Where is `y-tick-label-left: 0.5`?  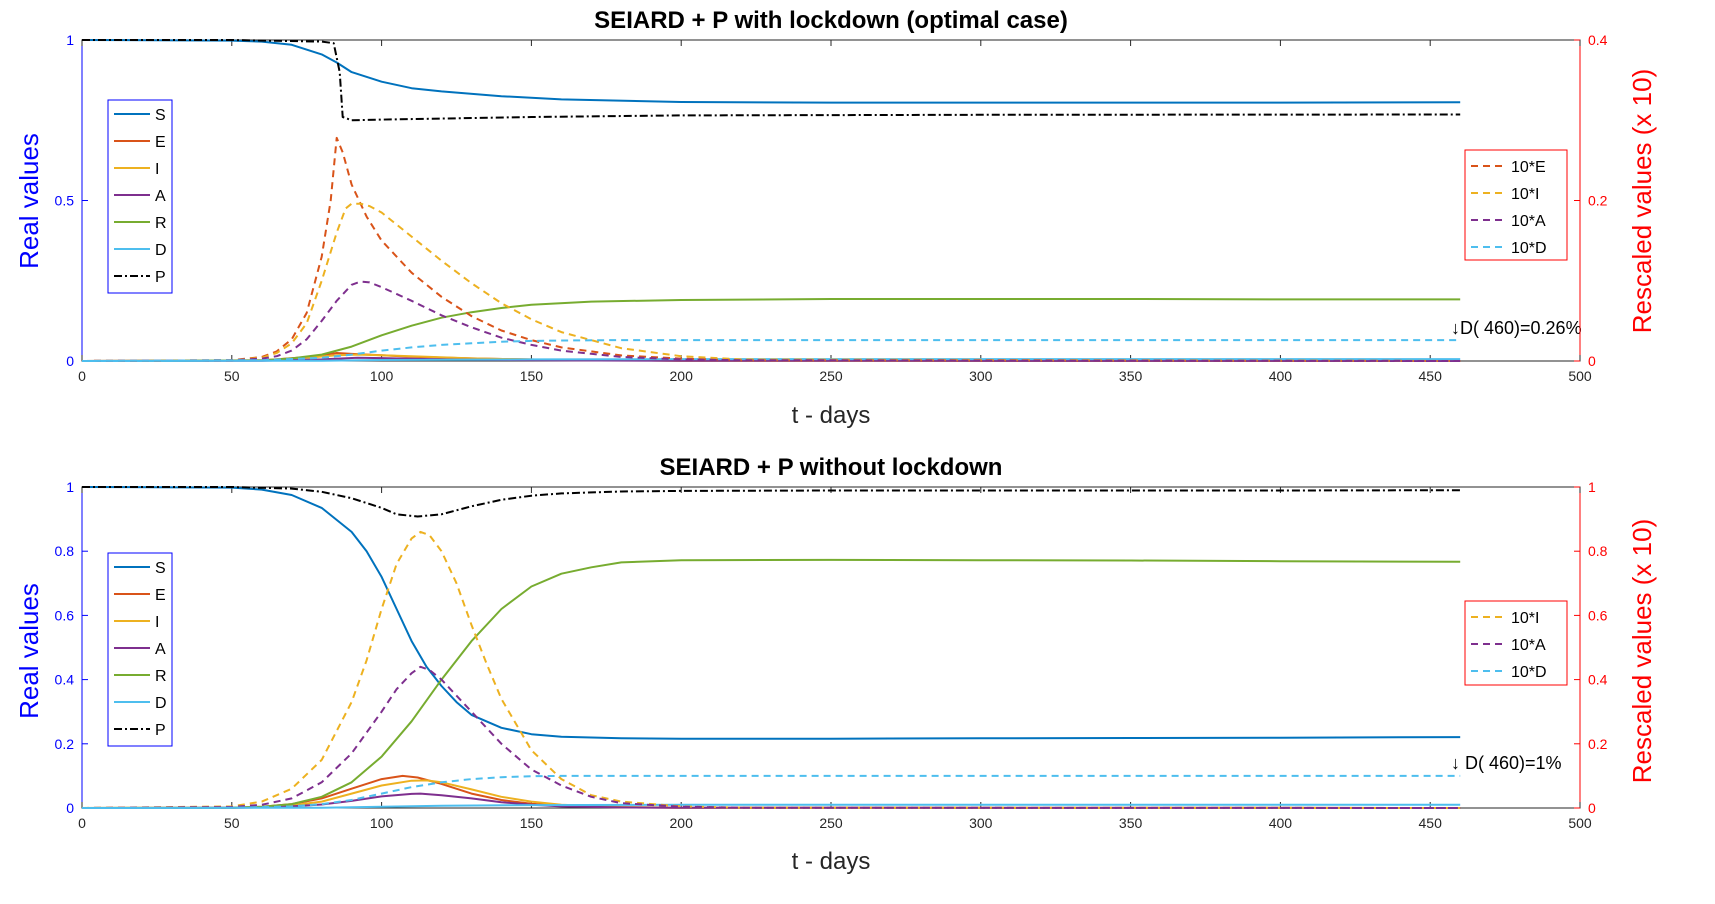 y-tick-label-left: 0.5 is located at coordinates (65, 201).